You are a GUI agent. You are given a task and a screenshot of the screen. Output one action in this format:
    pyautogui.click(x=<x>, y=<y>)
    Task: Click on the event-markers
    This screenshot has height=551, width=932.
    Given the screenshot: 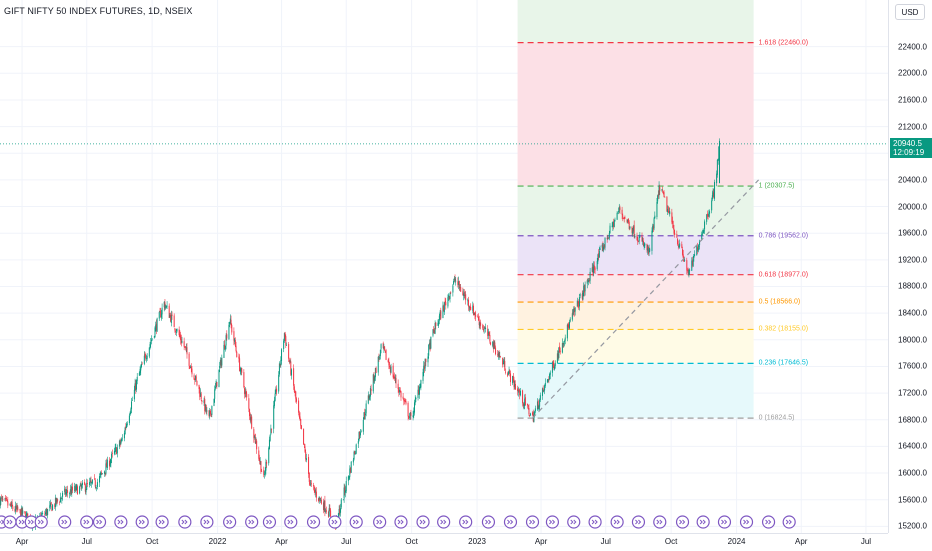 What is the action you would take?
    pyautogui.click(x=398, y=522)
    